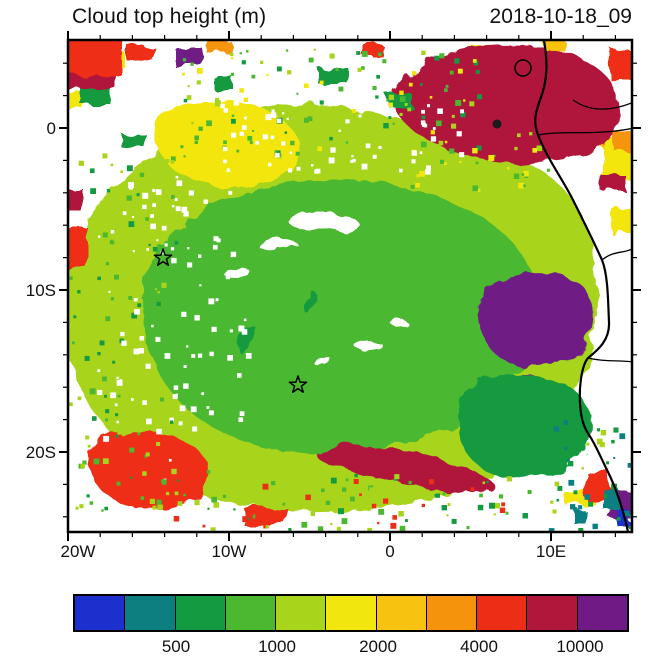  Describe the element at coordinates (560, 16) in the screenshot. I see `plot-timestamp: 2018-10-18_09` at that location.